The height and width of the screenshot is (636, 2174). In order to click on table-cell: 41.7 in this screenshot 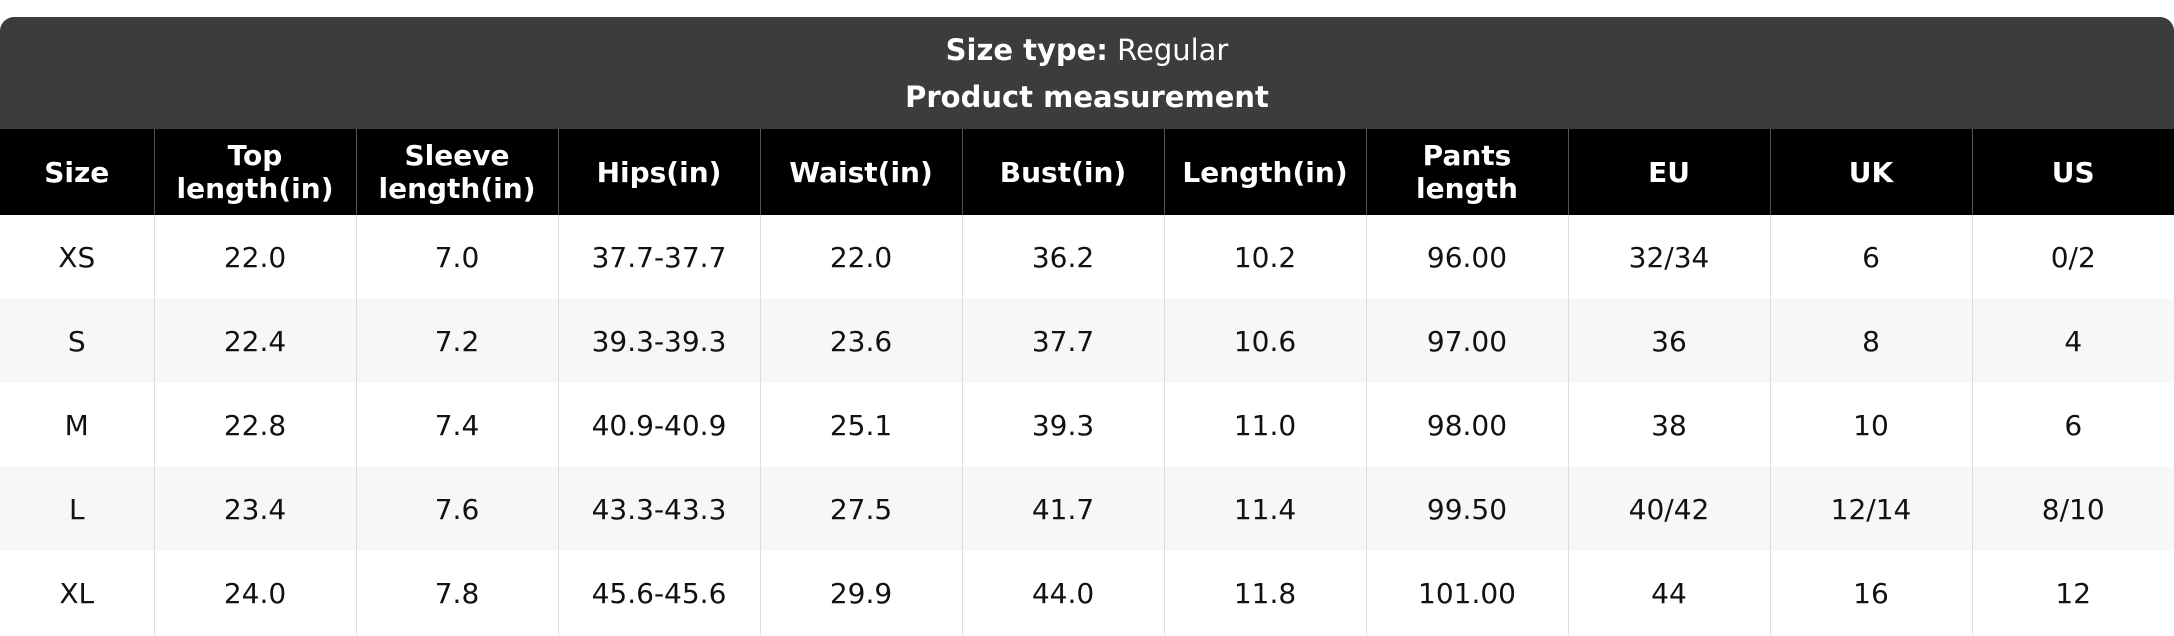, I will do `click(1062, 509)`.